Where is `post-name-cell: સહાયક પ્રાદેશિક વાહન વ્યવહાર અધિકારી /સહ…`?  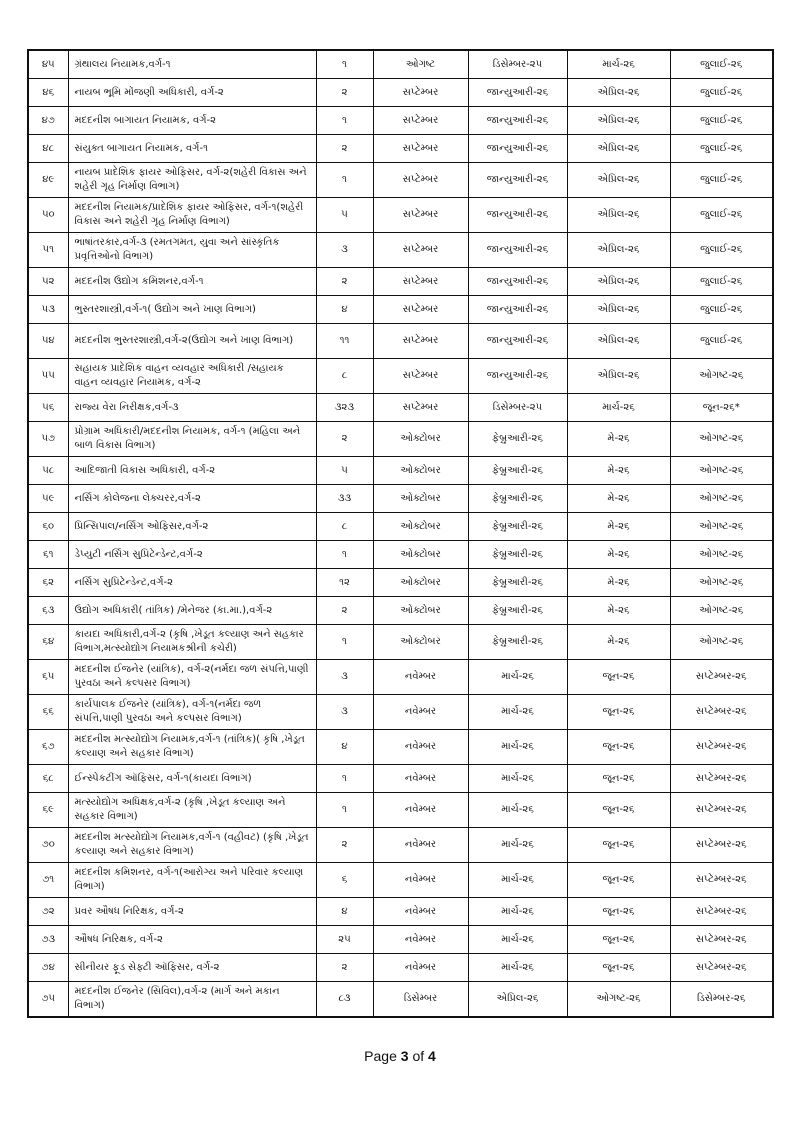 post-name-cell: સહાયક પ્રાદેશિક વાહન વ્યવહાર અધિકારી /સહ… is located at coordinates (192, 376).